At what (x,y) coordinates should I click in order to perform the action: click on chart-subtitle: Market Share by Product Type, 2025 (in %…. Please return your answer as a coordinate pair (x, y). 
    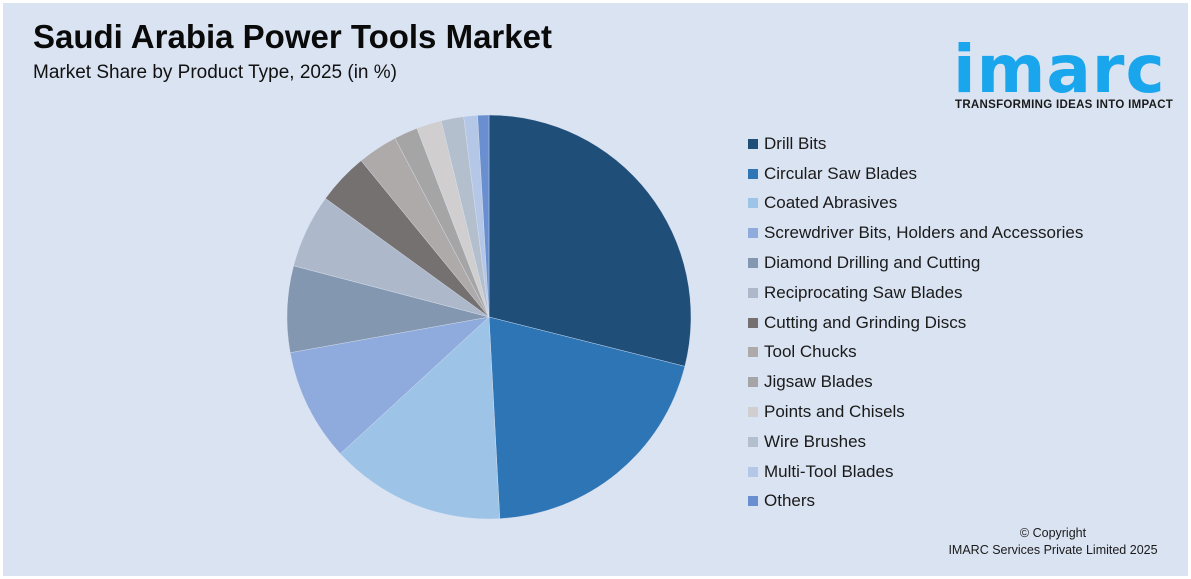
    Looking at the image, I should click on (215, 72).